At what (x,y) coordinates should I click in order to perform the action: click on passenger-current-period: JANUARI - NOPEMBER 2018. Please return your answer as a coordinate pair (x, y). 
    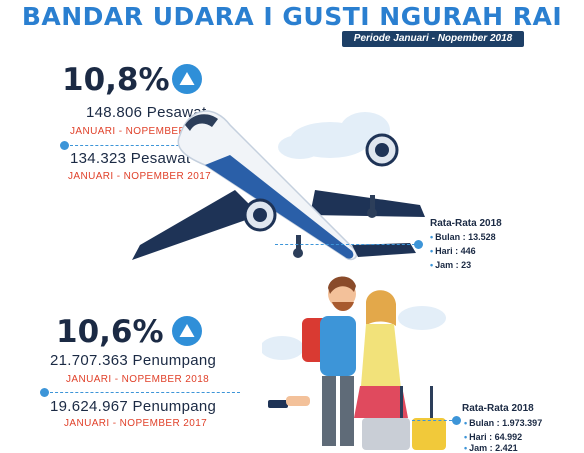
    Looking at the image, I should click on (138, 379).